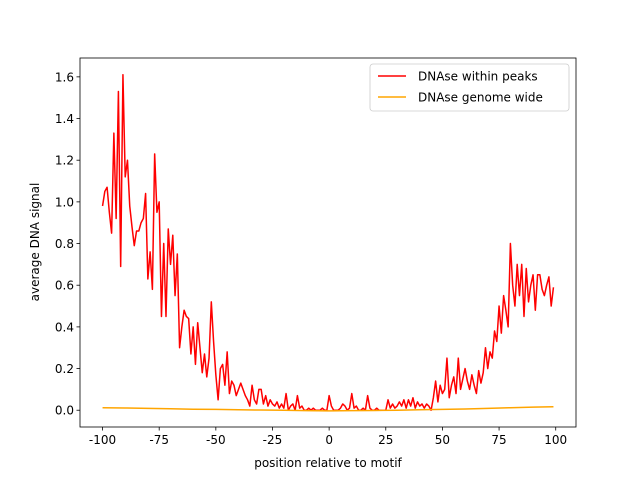  What do you see at coordinates (555, 440) in the screenshot?
I see `x-tick-label: 100` at bounding box center [555, 440].